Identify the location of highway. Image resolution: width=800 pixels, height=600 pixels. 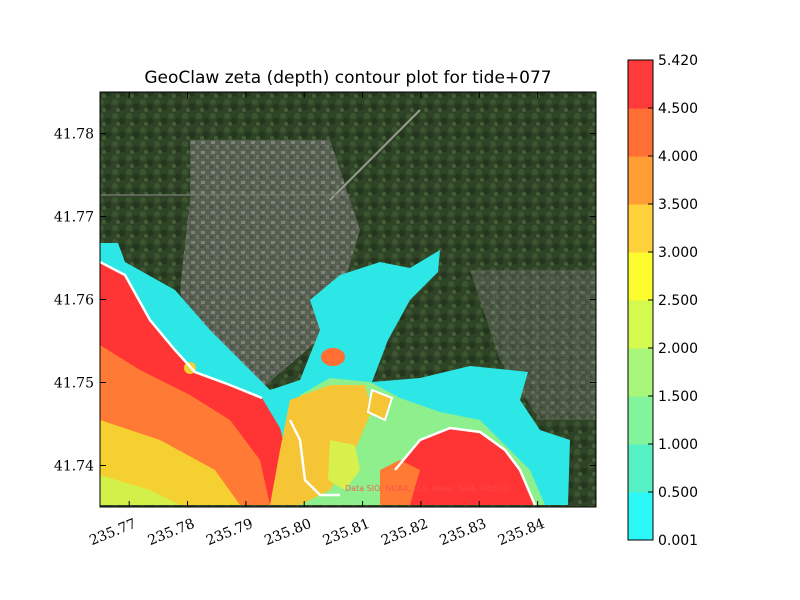
(375, 155).